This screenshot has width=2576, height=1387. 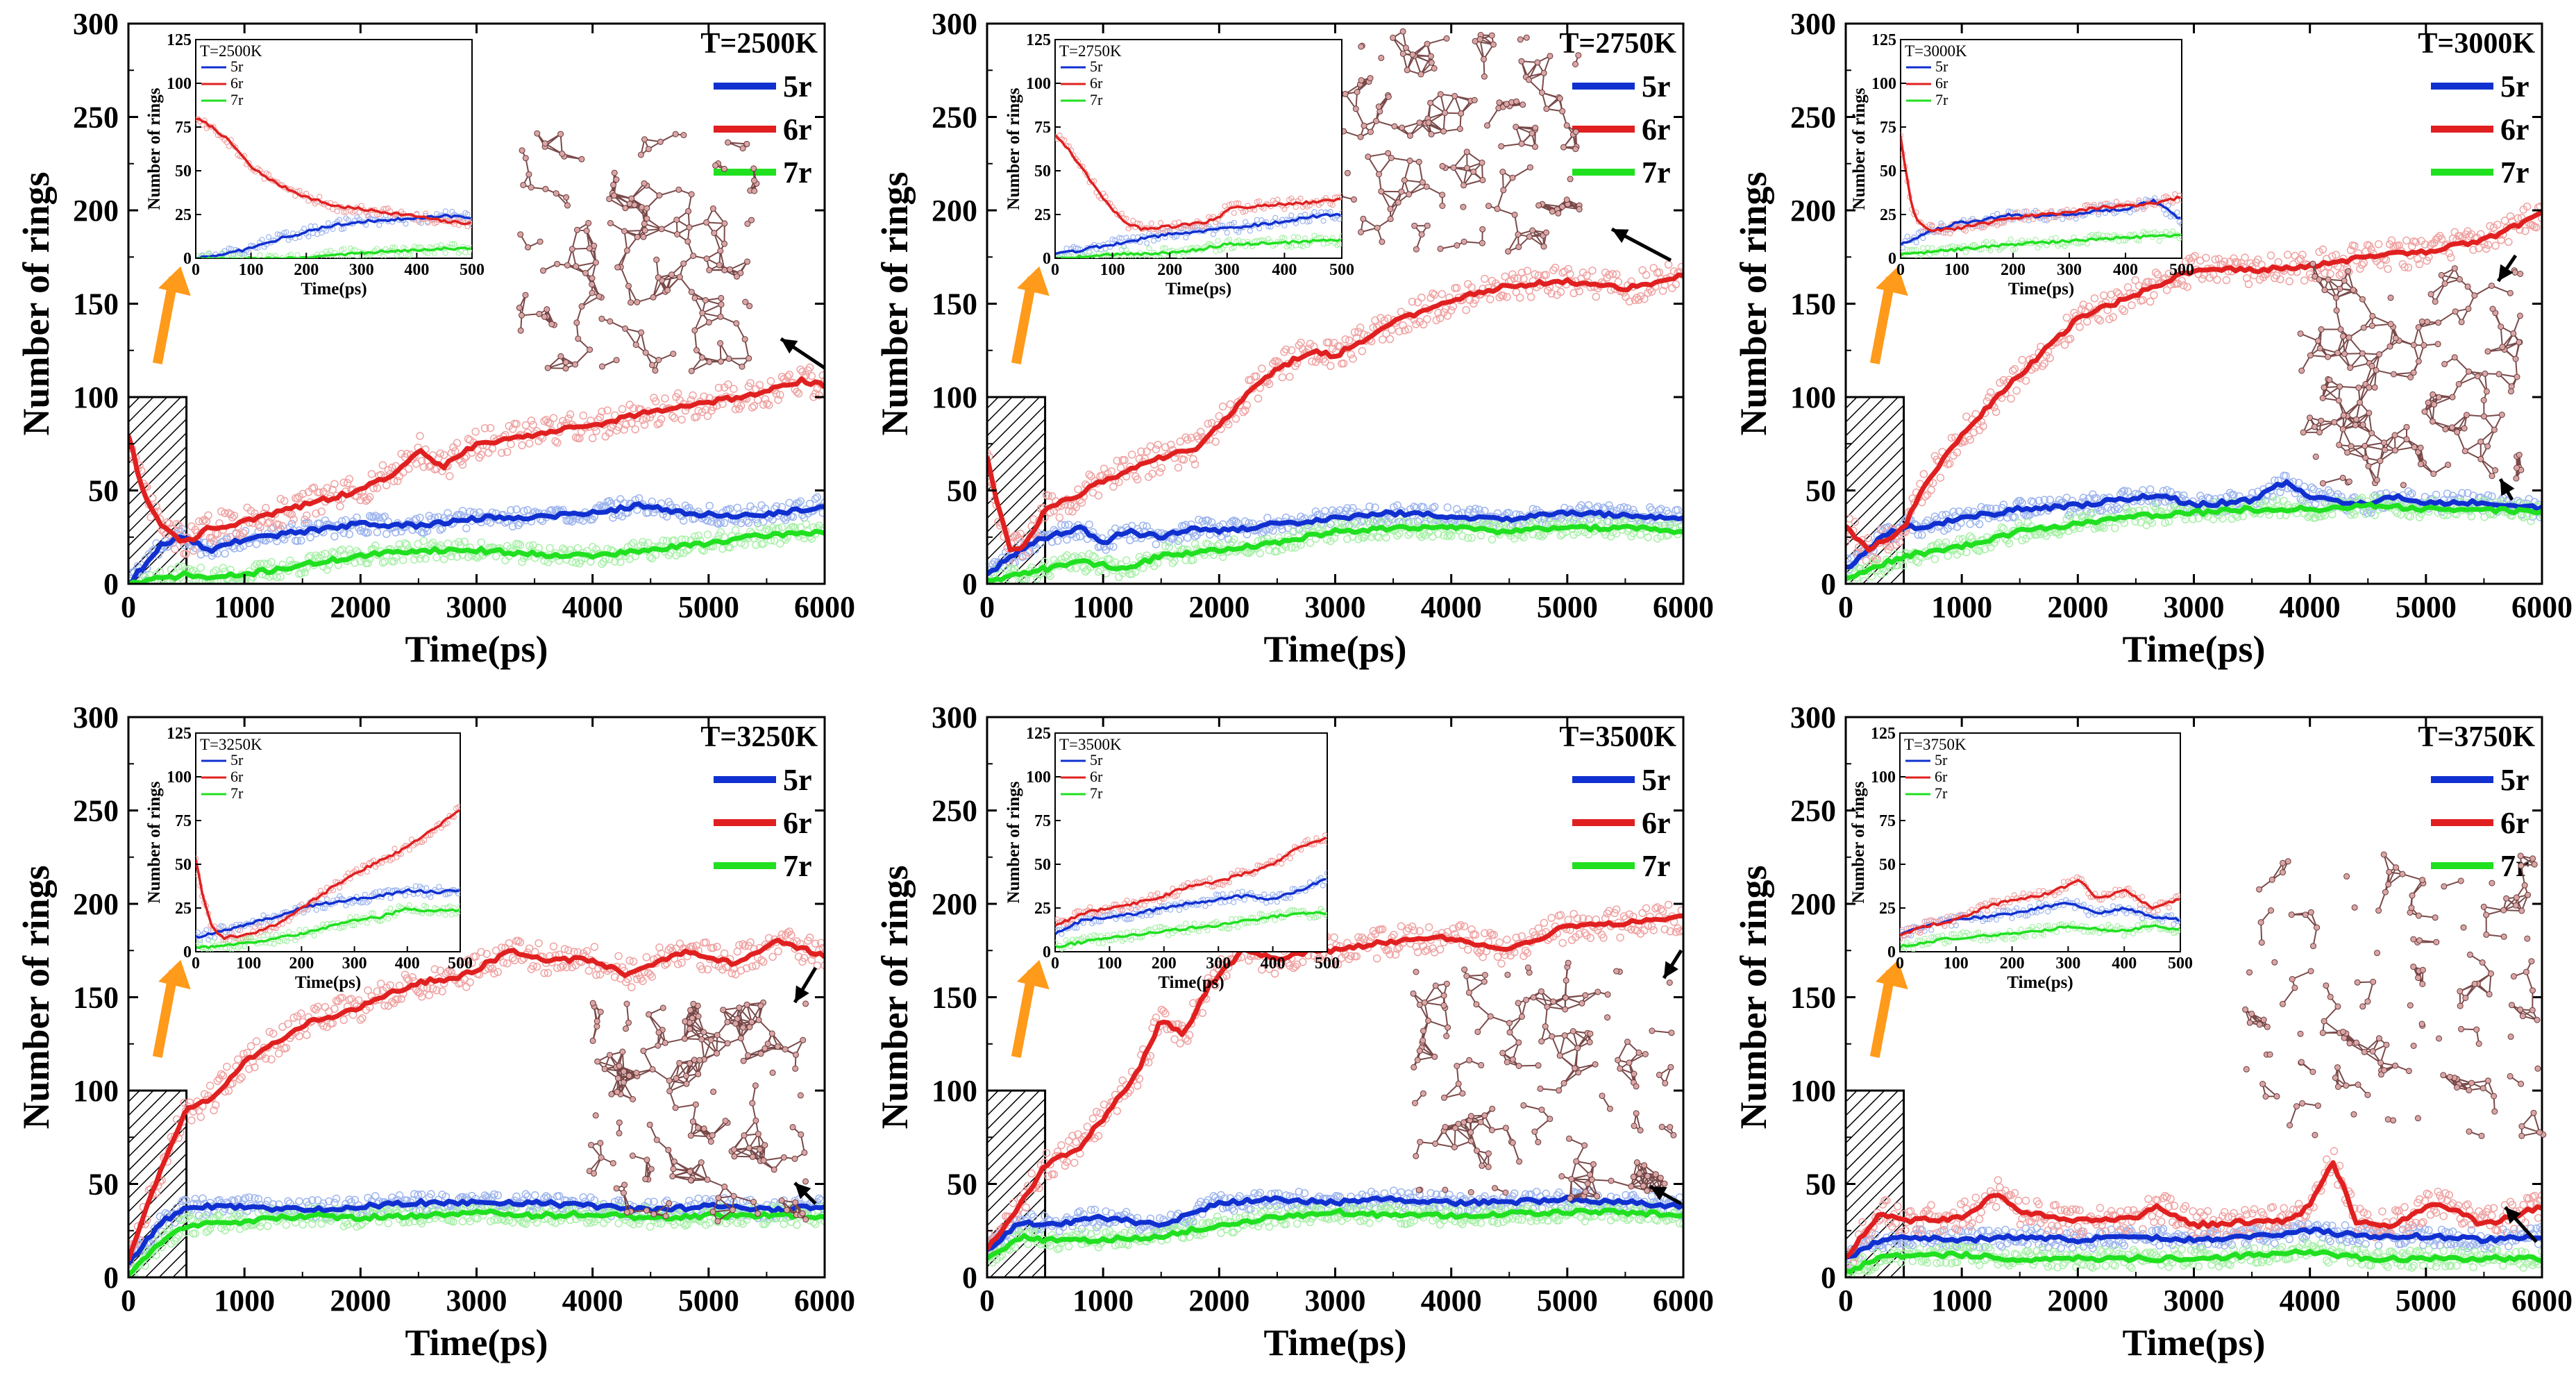 I want to click on inset-x-tick-label: 200, so click(x=1169, y=270).